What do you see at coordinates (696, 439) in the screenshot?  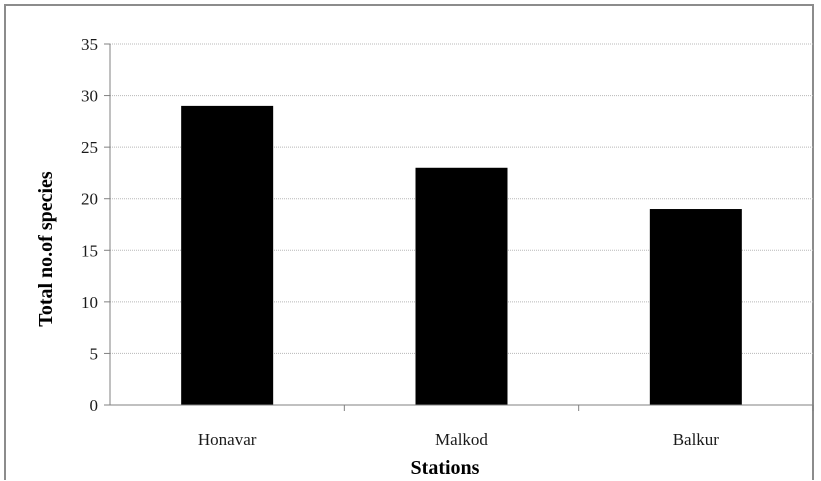 I see `x-tick-label-balkur: Balkur` at bounding box center [696, 439].